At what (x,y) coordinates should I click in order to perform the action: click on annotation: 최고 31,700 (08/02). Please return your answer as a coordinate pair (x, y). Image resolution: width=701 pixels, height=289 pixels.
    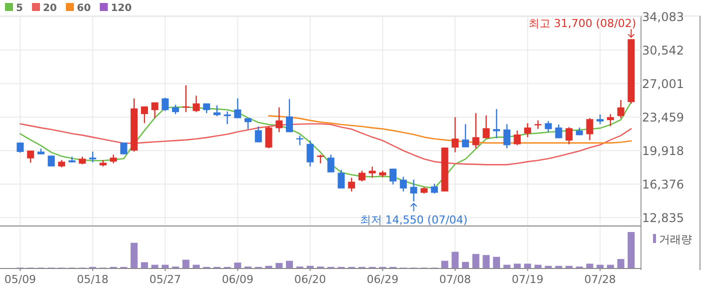
    Looking at the image, I should click on (582, 23).